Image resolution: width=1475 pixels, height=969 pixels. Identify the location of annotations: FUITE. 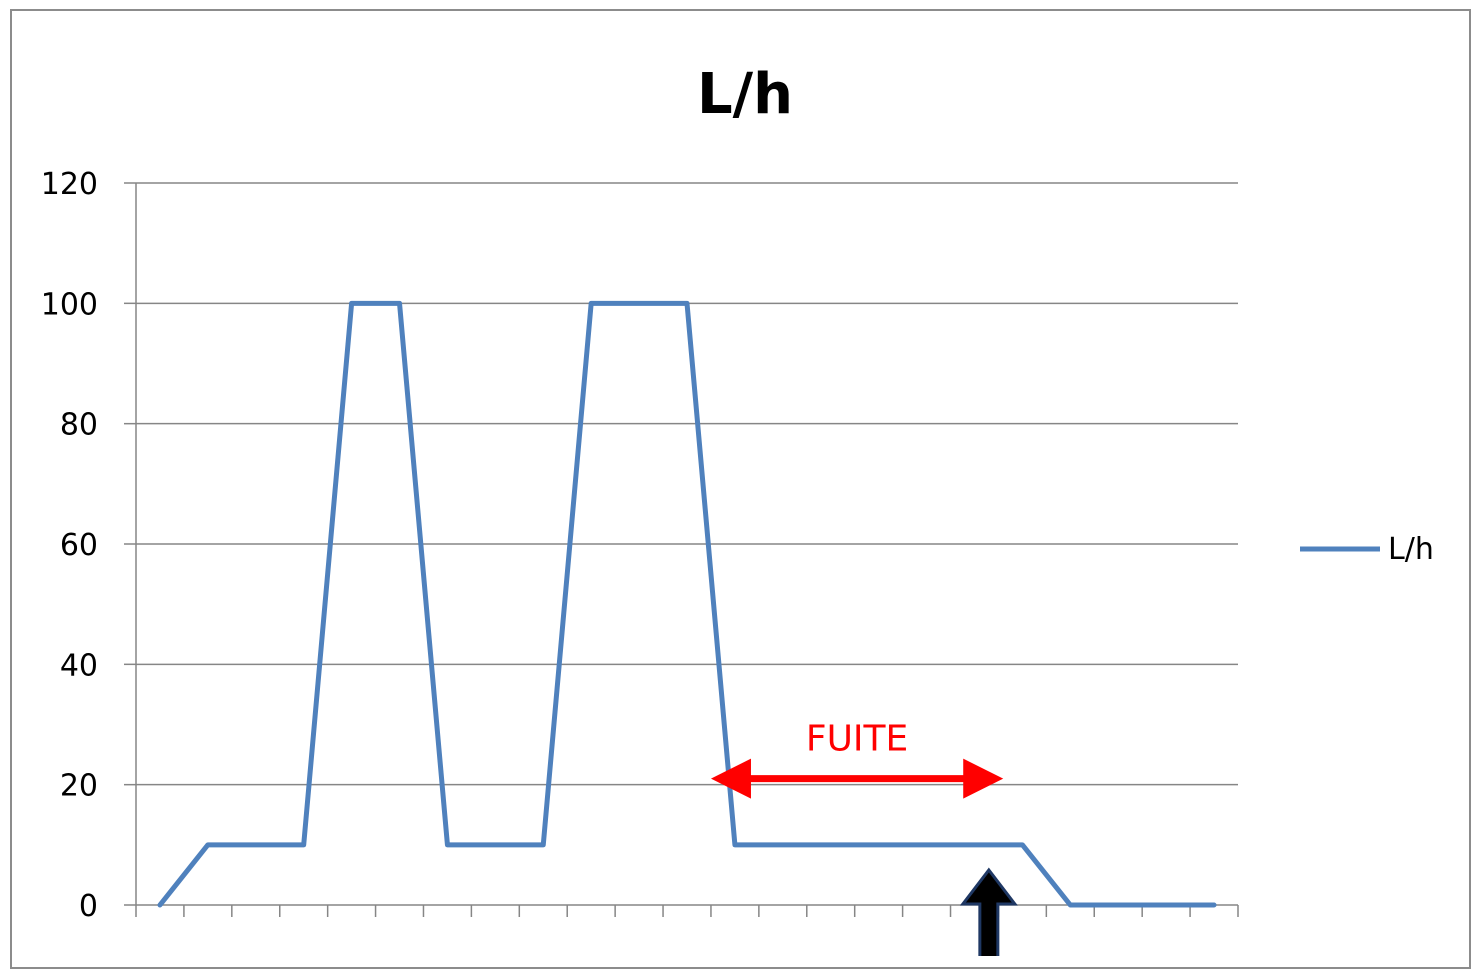
(863, 837).